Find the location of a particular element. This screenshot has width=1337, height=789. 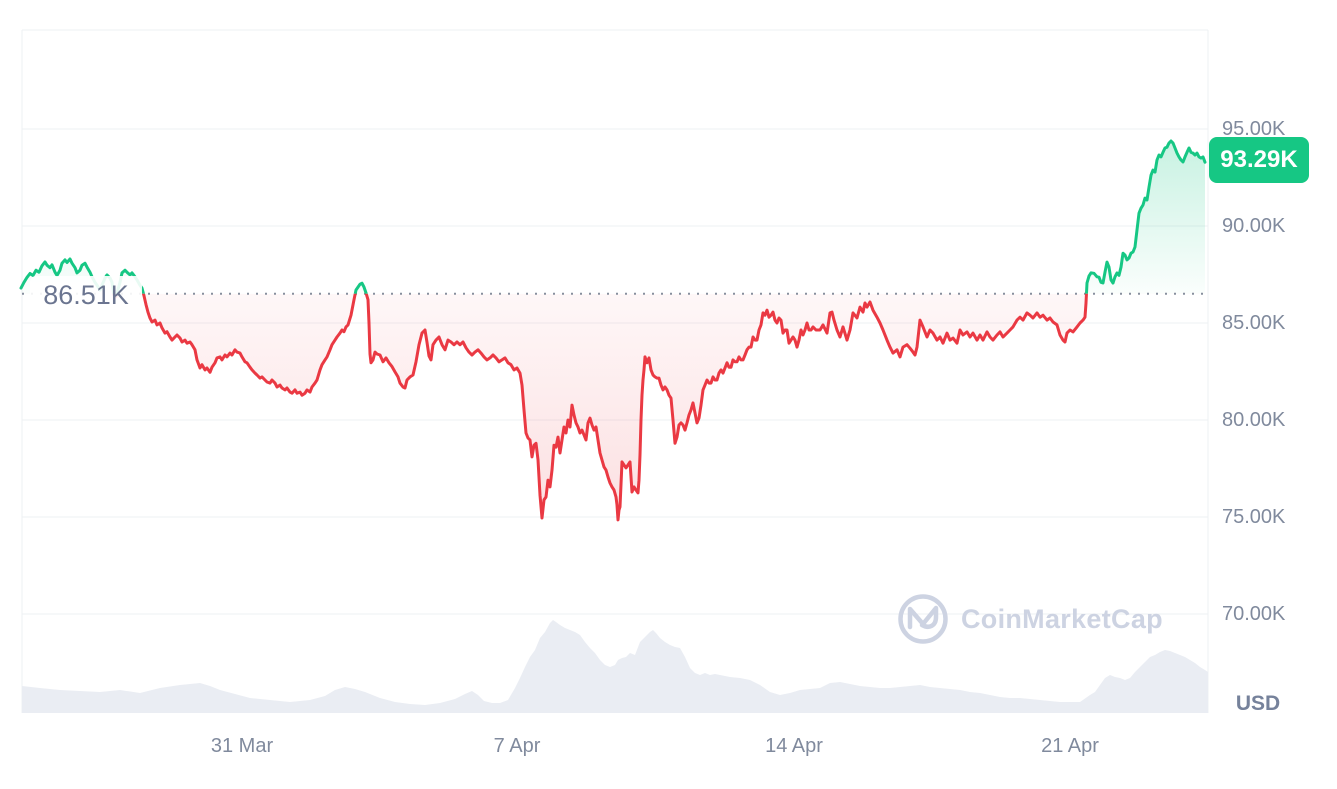

watermark: CoinMarketCap is located at coordinates (1030, 619).